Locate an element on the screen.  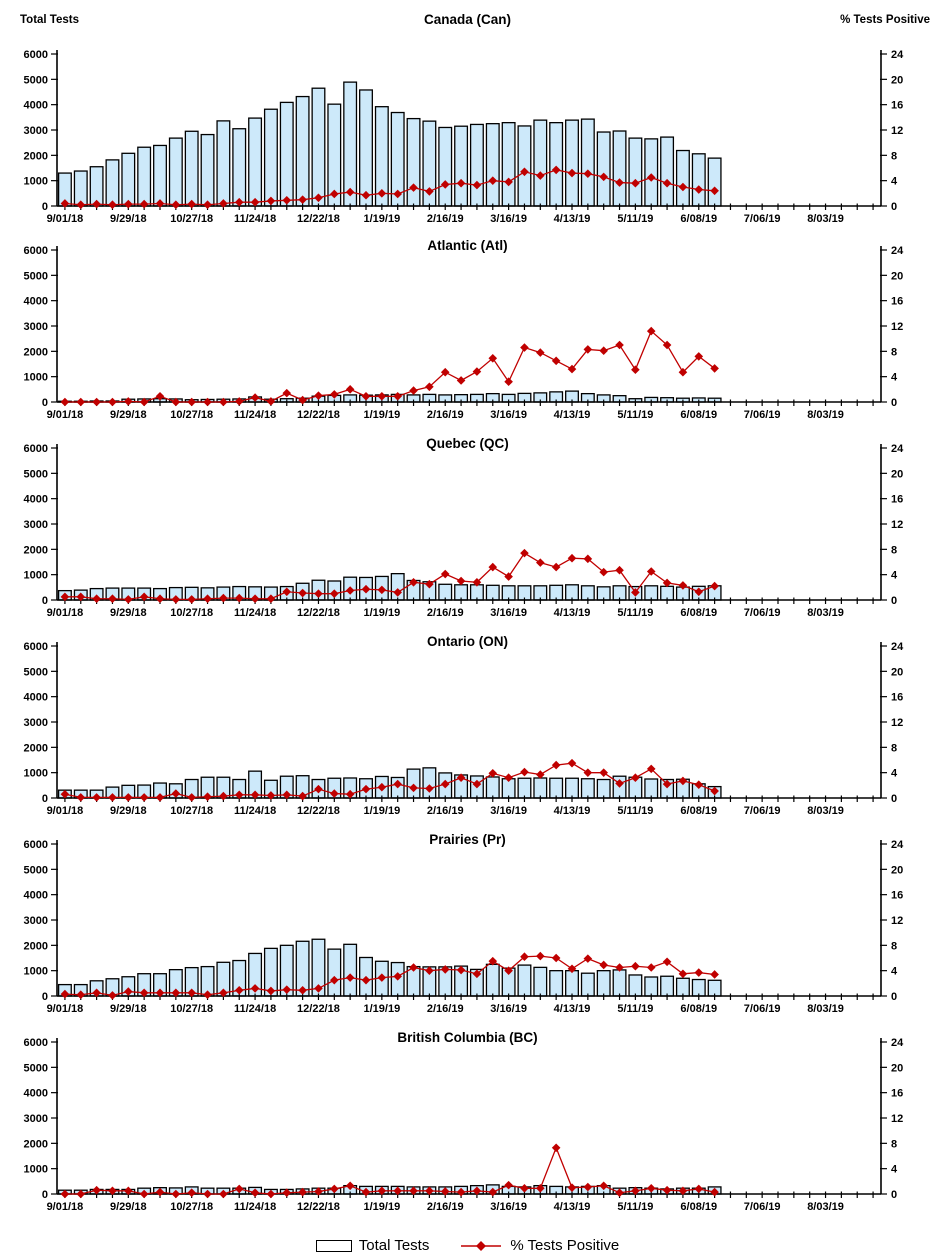
chart-title-canada: Canada (Can) is located at coordinates (467, 19).